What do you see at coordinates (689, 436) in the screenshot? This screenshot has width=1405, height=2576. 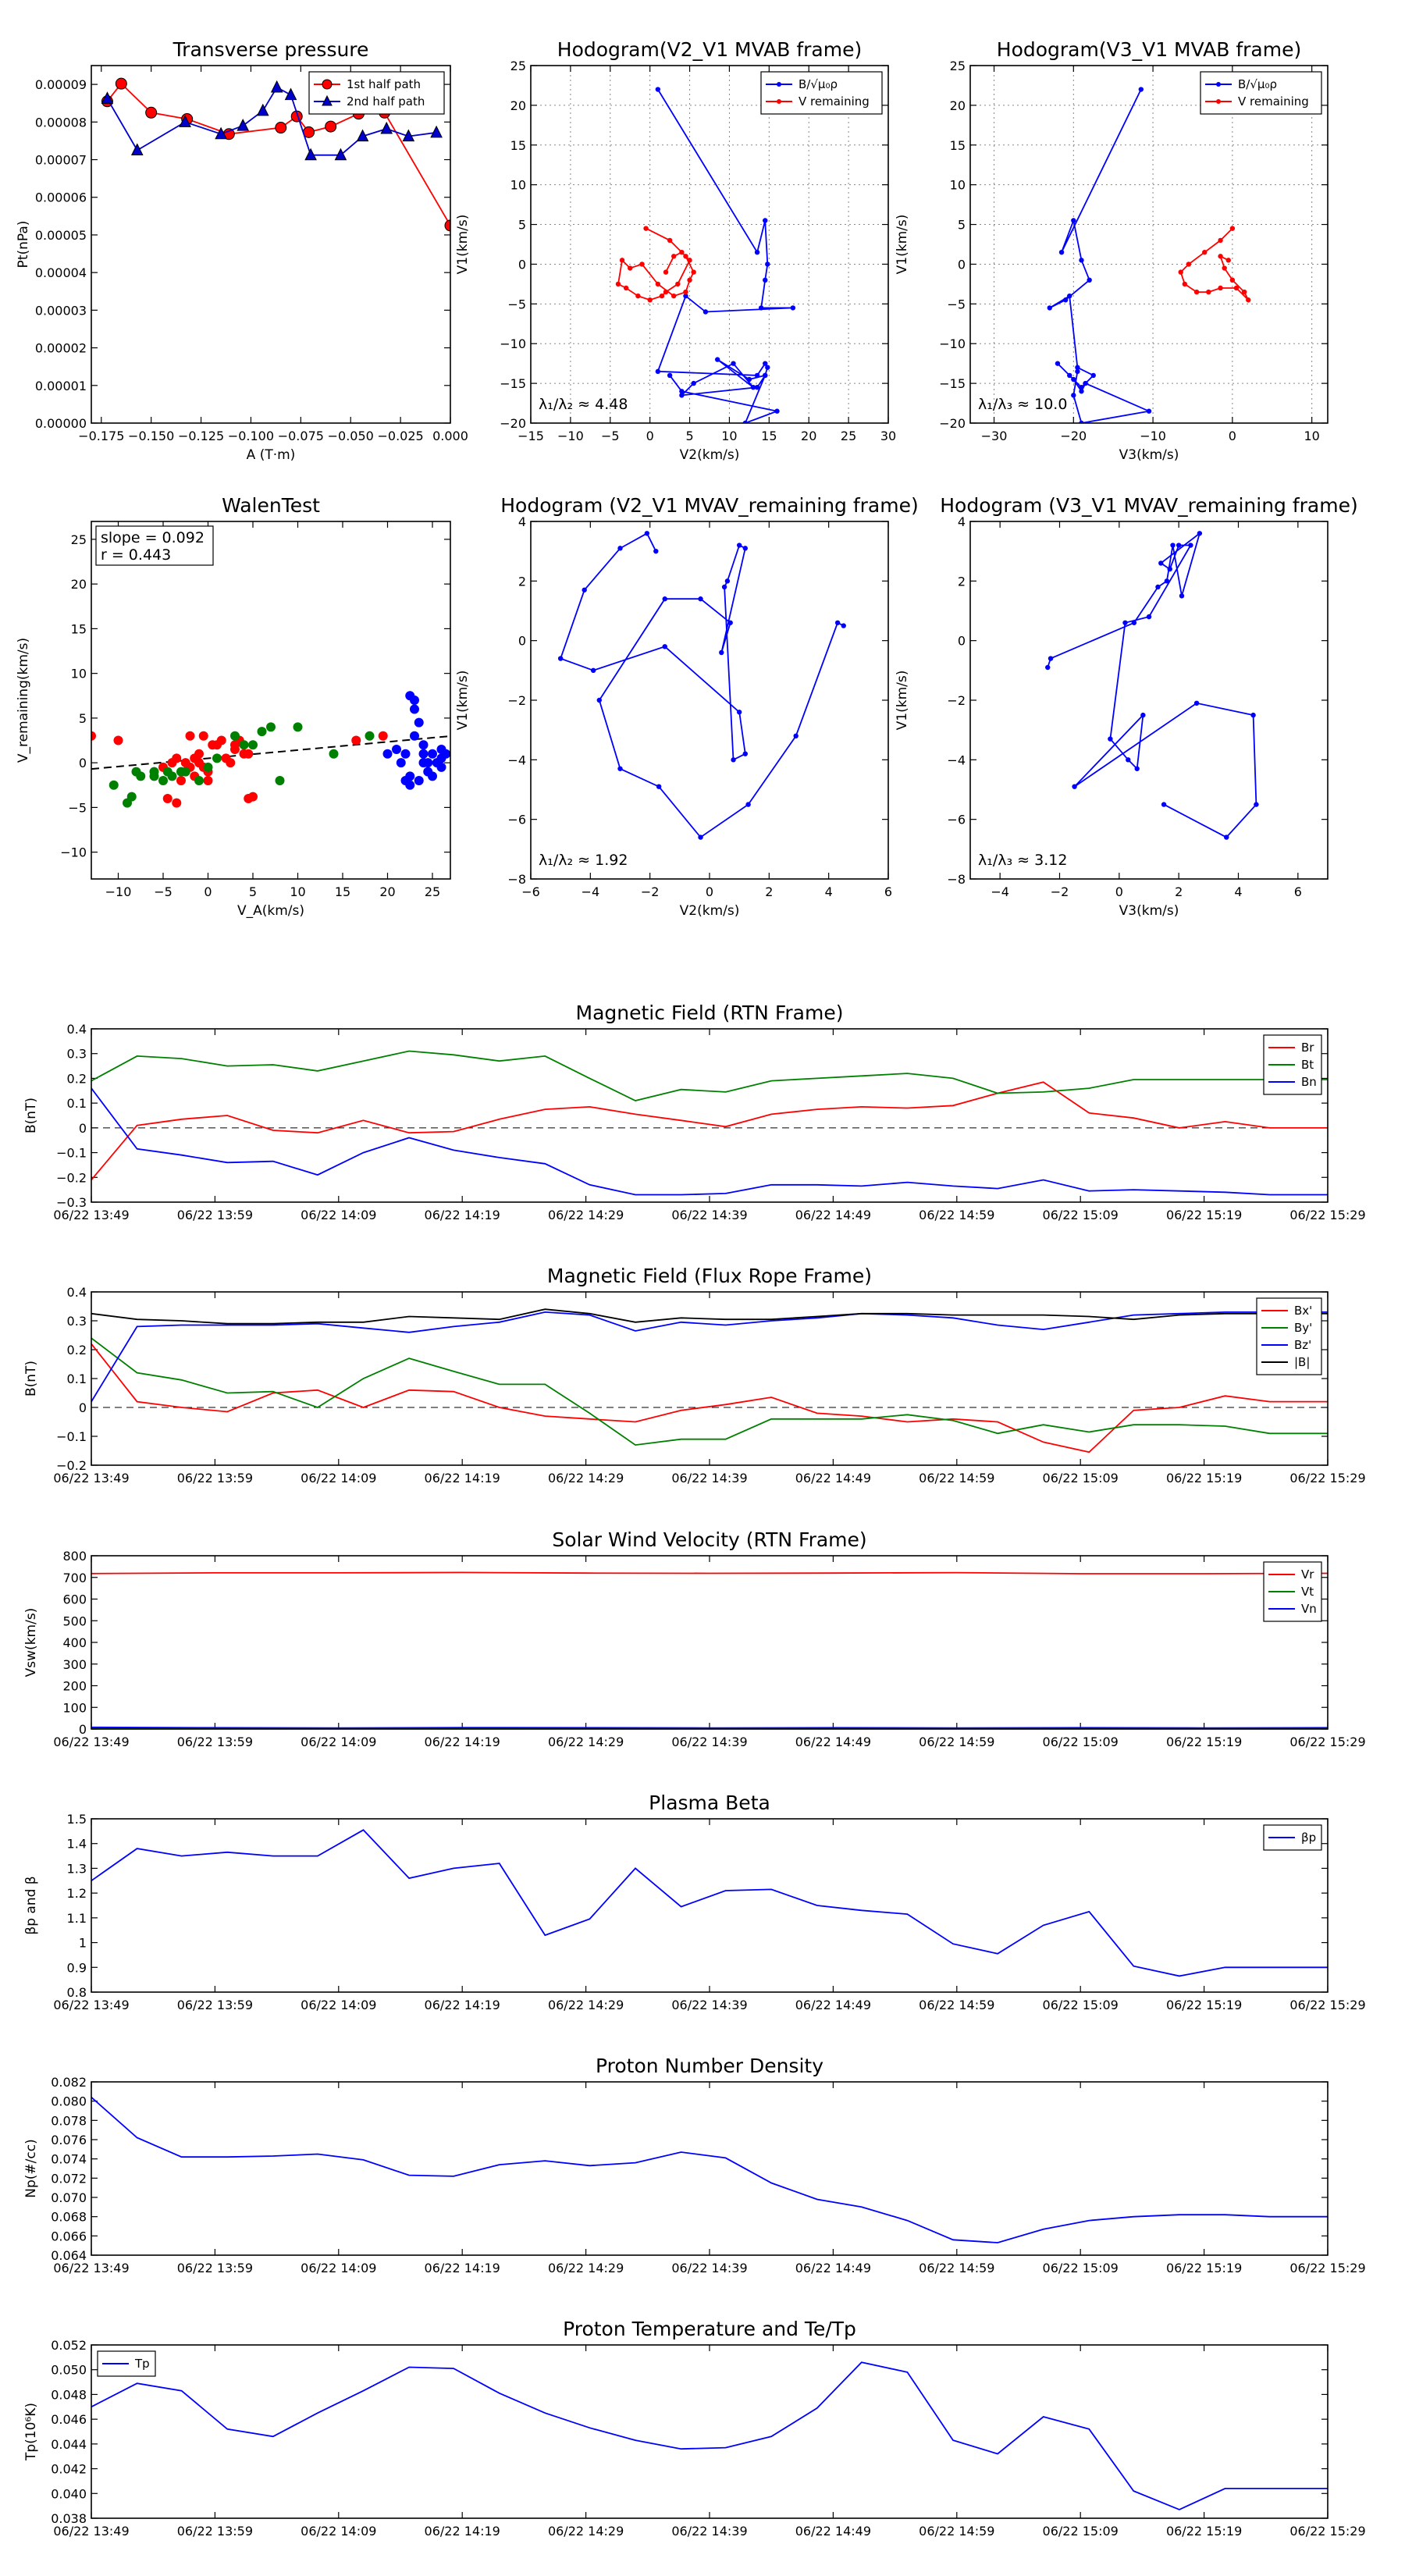 I see `x-tick-label: 5` at bounding box center [689, 436].